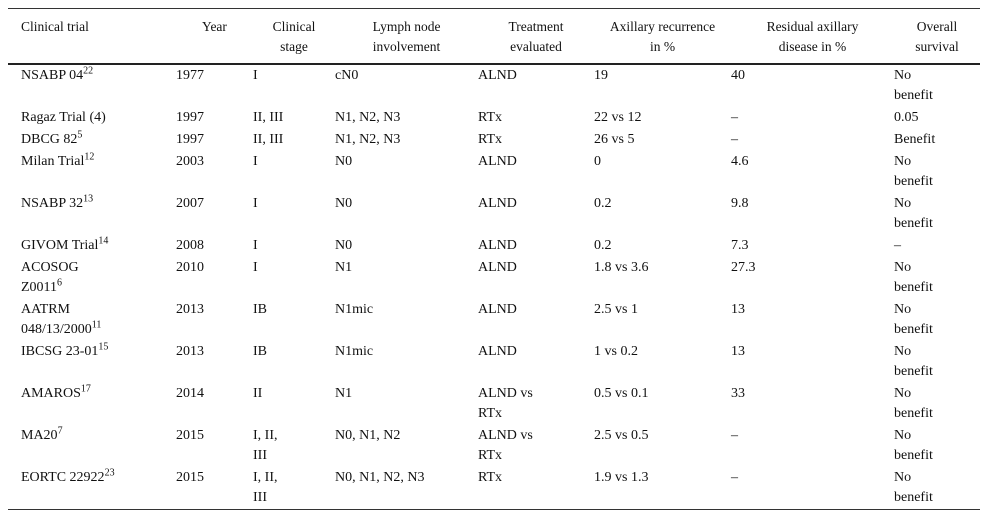 The height and width of the screenshot is (525, 992). Describe the element at coordinates (88, 71) in the screenshot. I see `reference: 22` at that location.